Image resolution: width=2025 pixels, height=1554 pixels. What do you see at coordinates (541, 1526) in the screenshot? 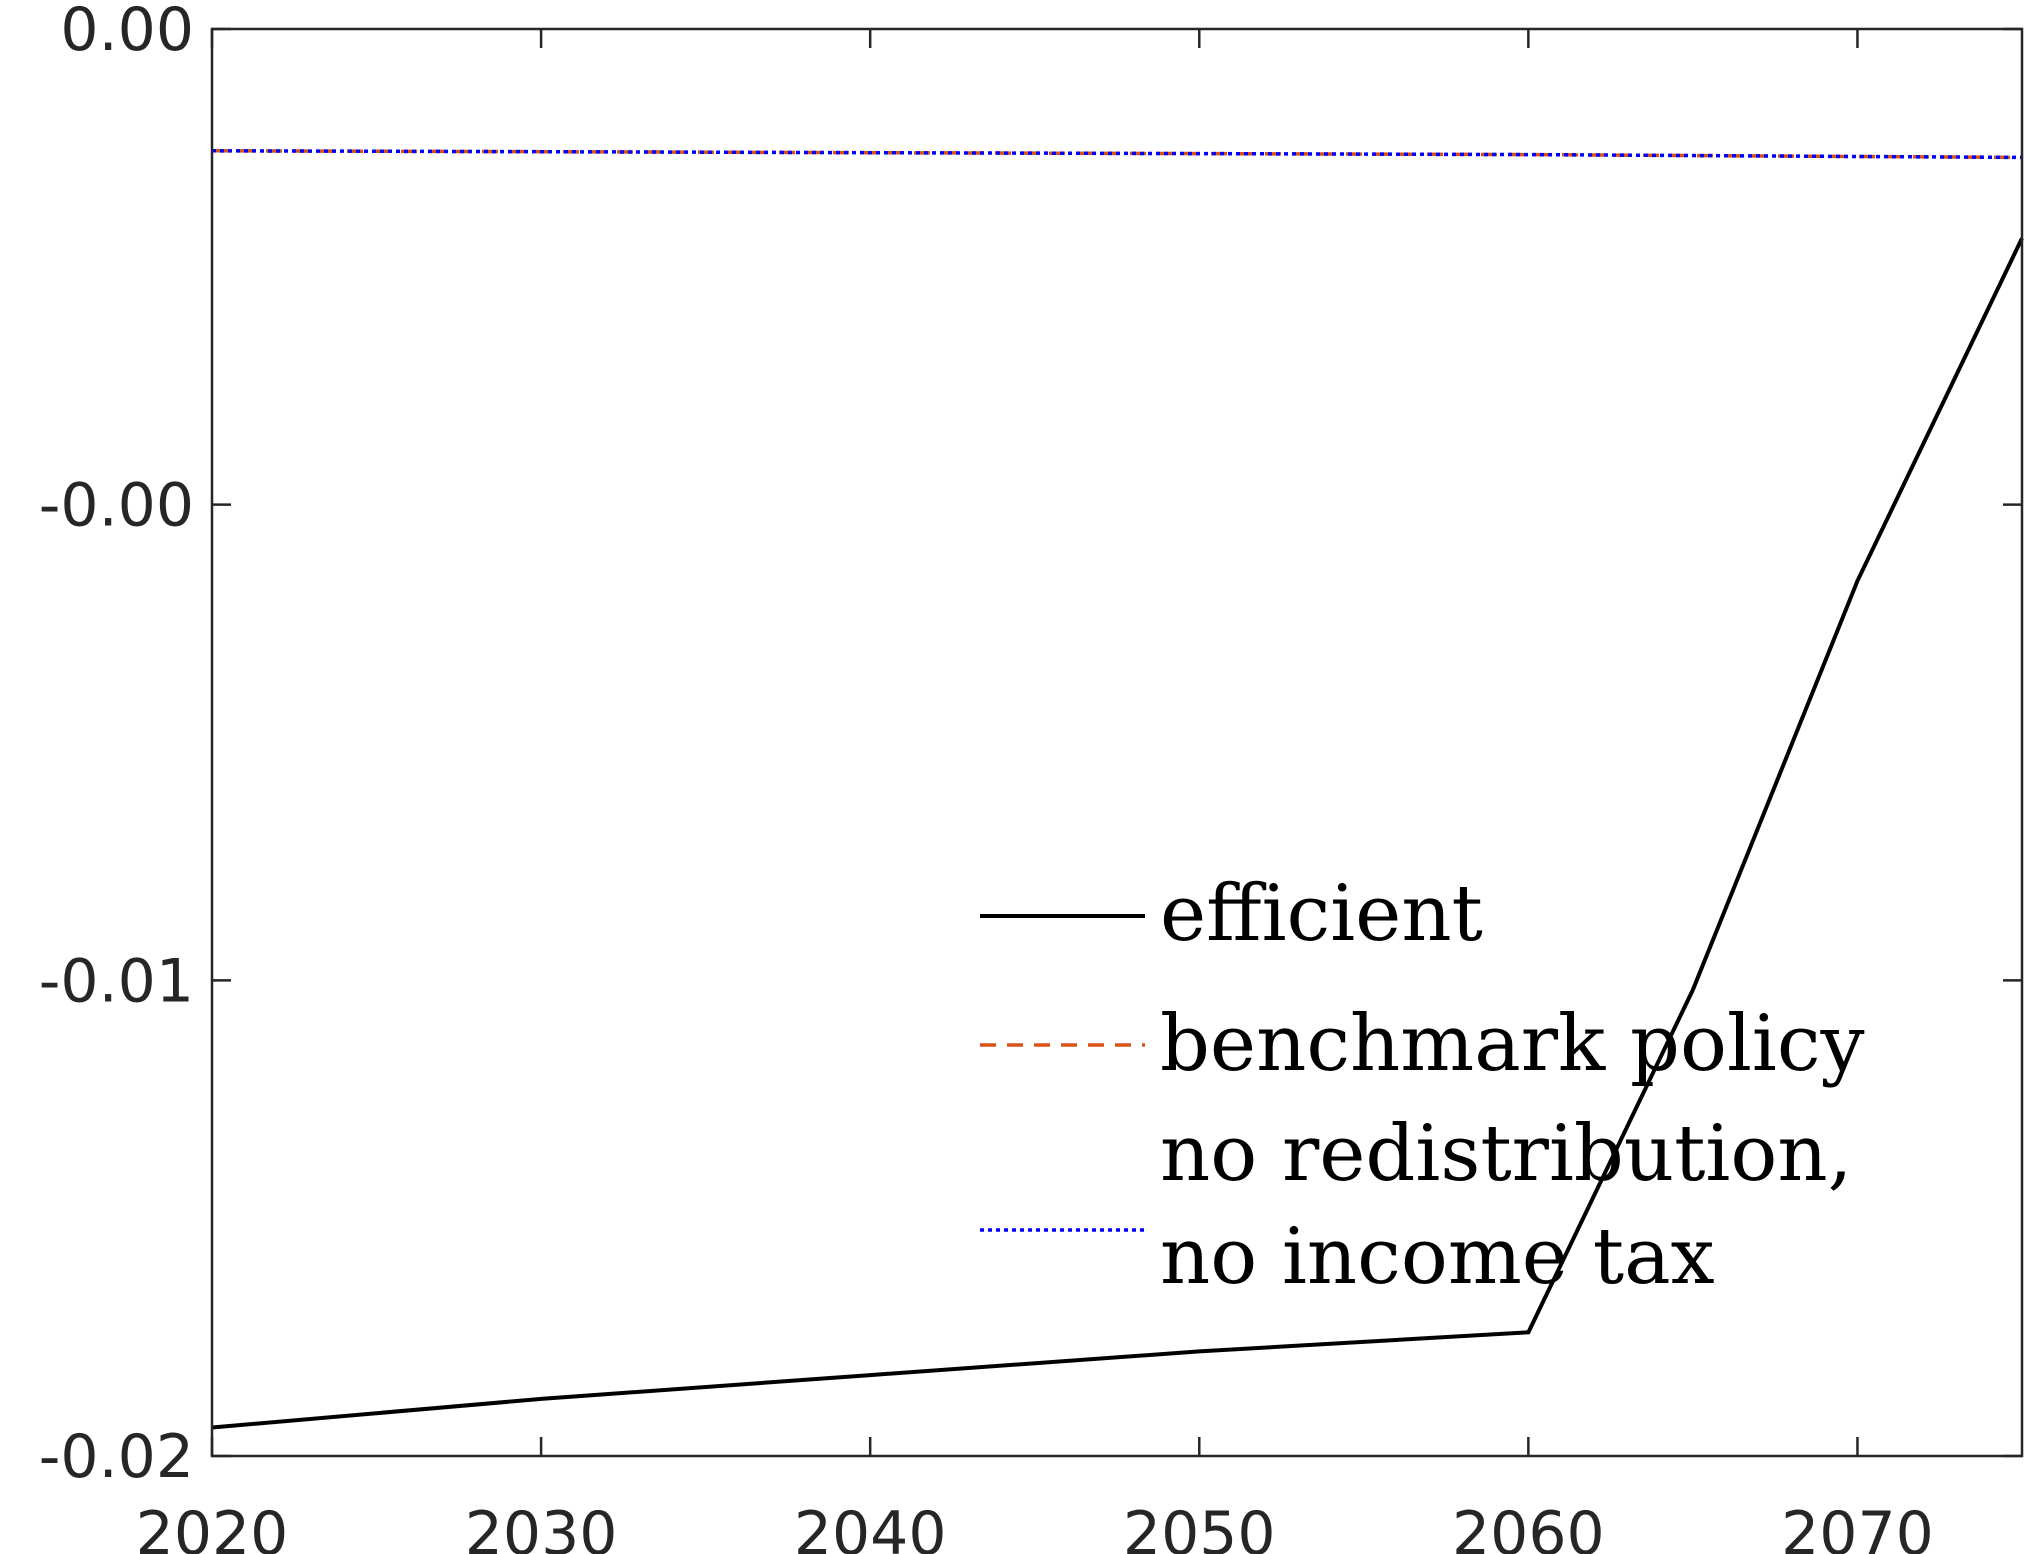
I see `x-tick-label: 2030` at bounding box center [541, 1526].